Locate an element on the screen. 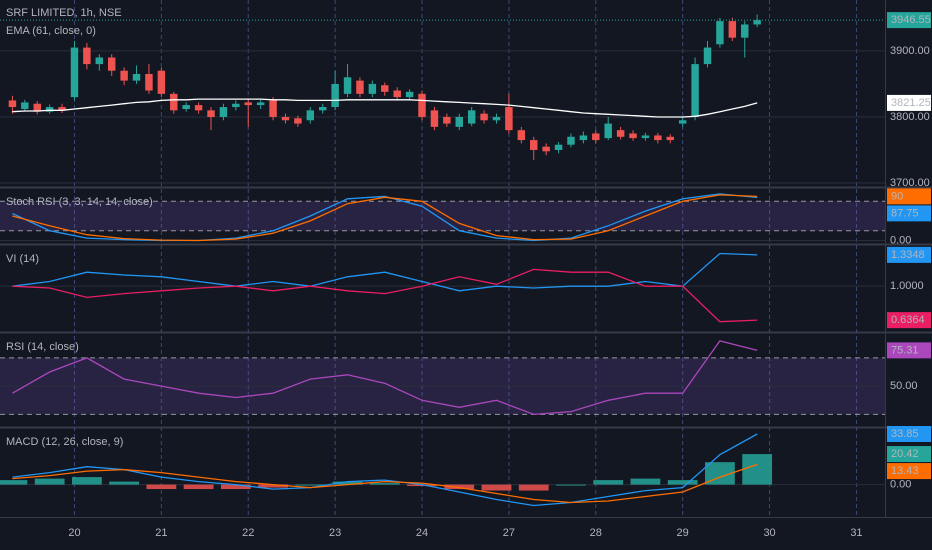 The image size is (932, 550). y-tick-label: 0.00 is located at coordinates (900, 240).